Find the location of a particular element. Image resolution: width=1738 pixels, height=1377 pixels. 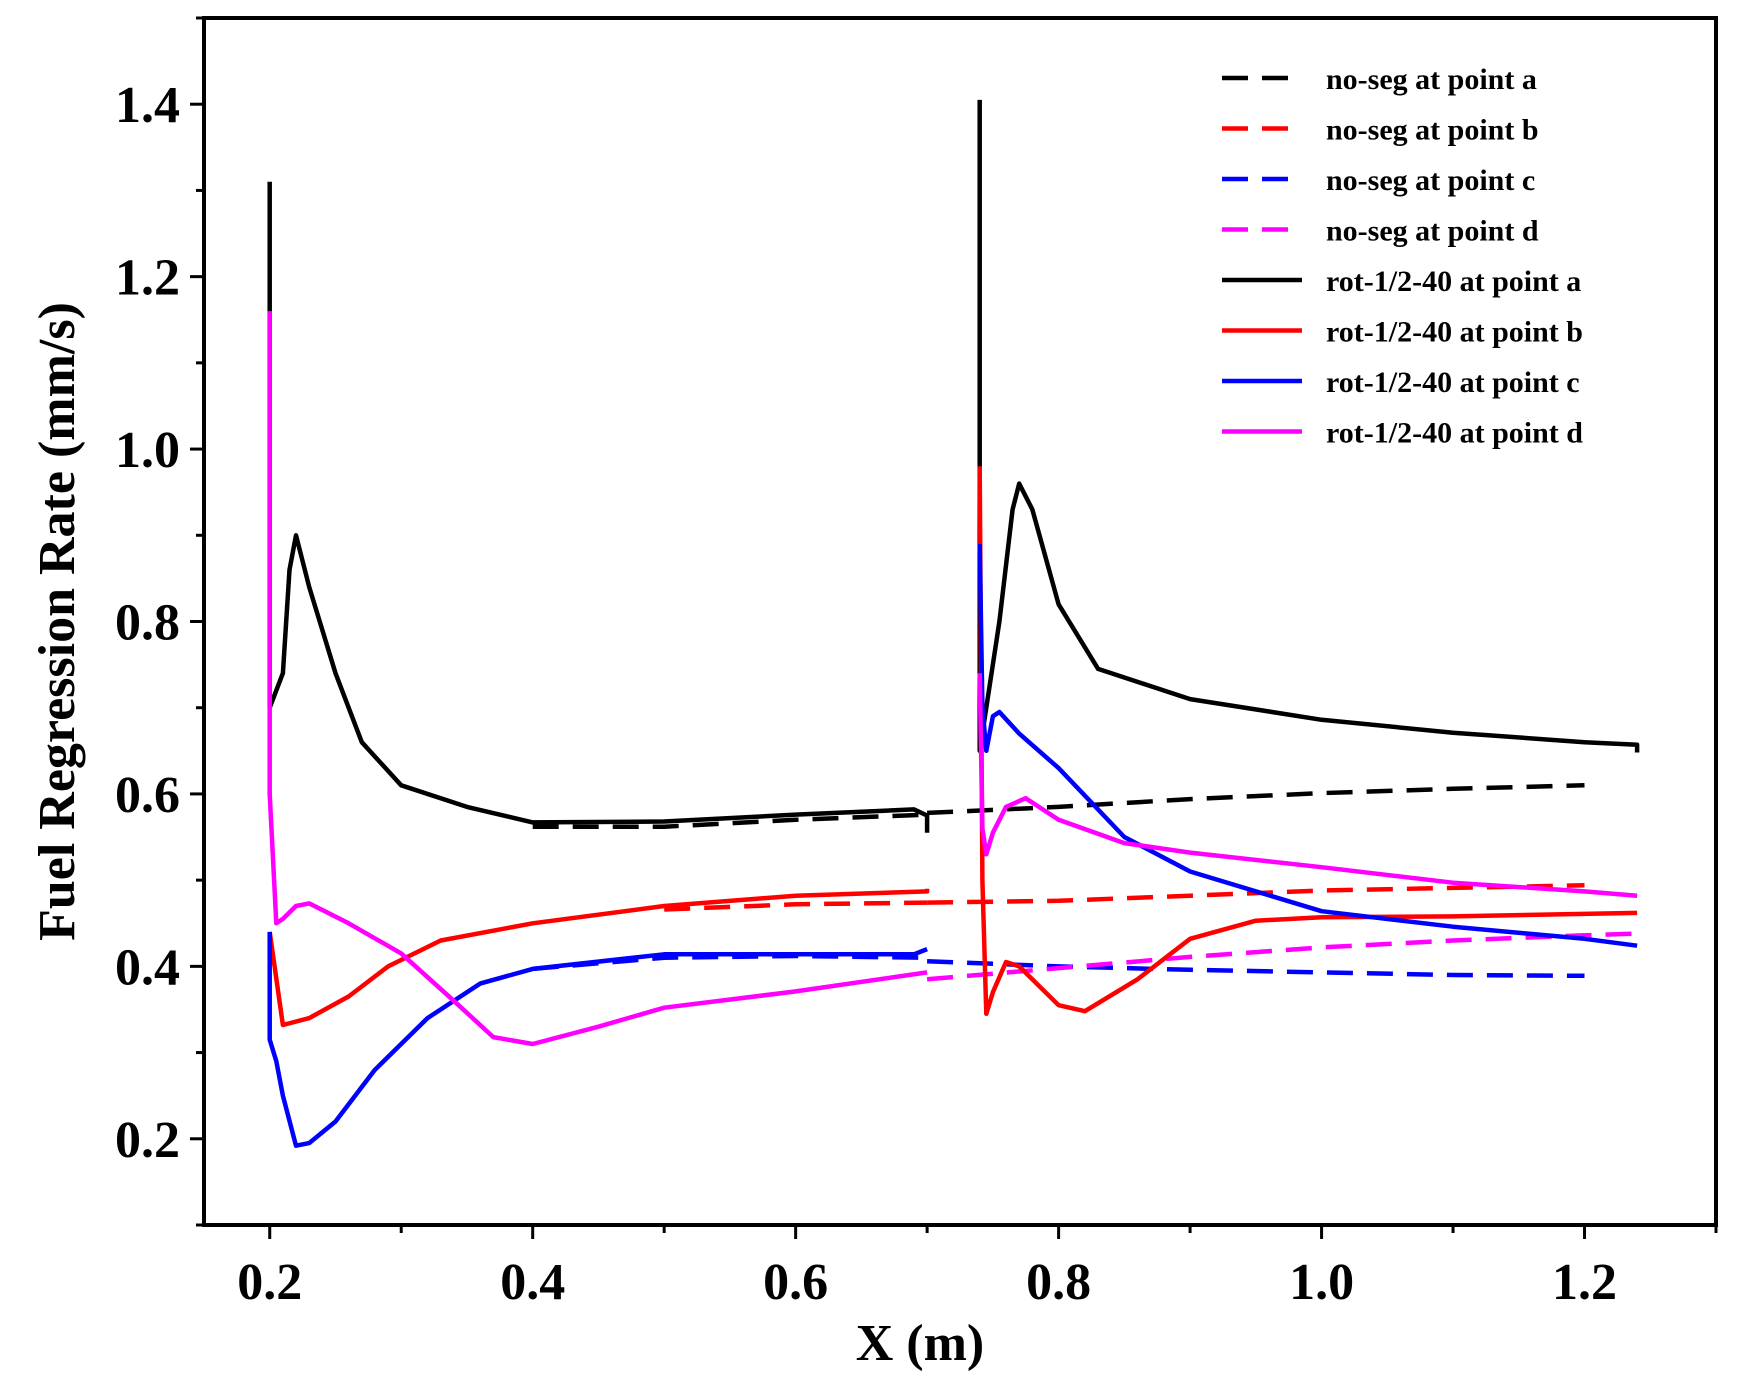

x-tick-label: 1.2 is located at coordinates (1584, 1282).